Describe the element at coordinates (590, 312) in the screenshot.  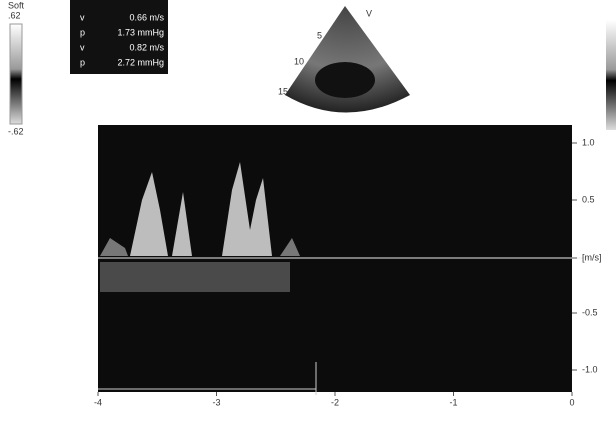
I see `velocity-tick-label: -0.5` at that location.